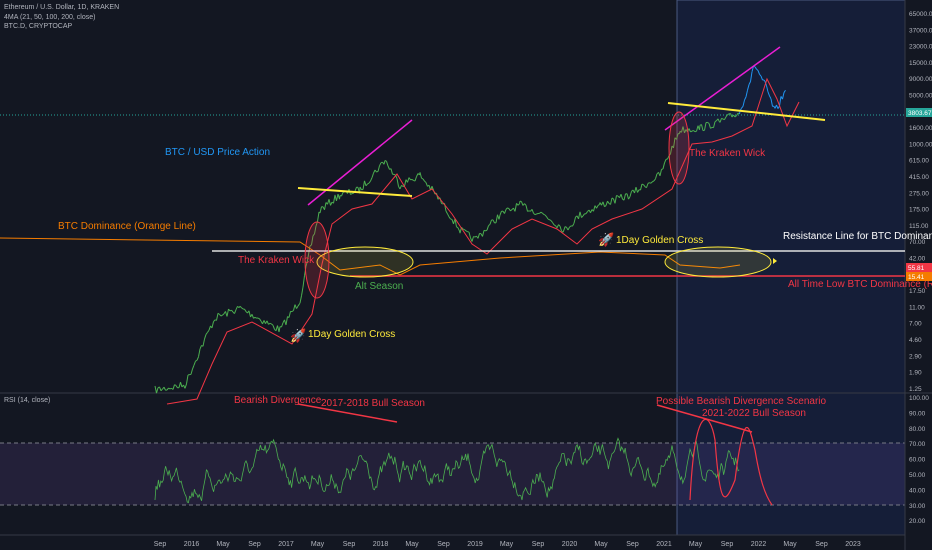 This screenshot has height=550, width=932. I want to click on price-badge, so click(919, 276).